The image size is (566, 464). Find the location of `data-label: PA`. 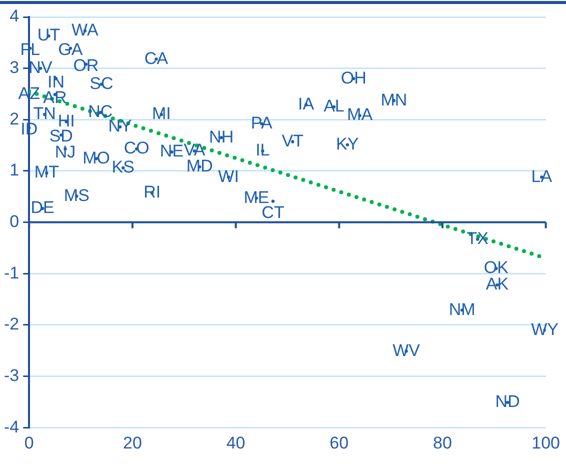

data-label: PA is located at coordinates (261, 122).